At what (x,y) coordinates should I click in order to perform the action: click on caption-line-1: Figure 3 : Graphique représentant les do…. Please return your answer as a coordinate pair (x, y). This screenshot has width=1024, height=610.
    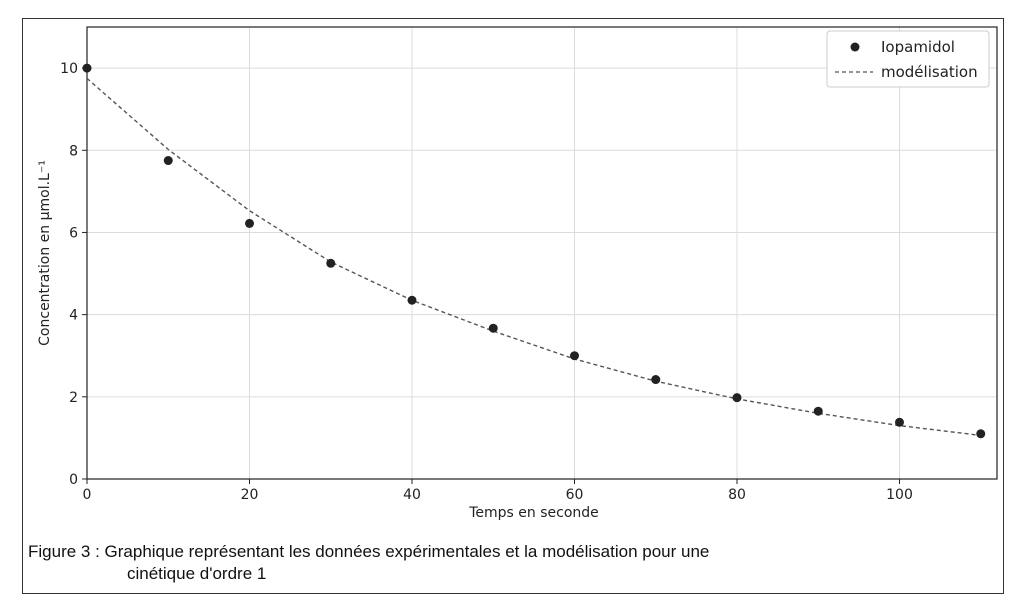
    Looking at the image, I should click on (369, 551).